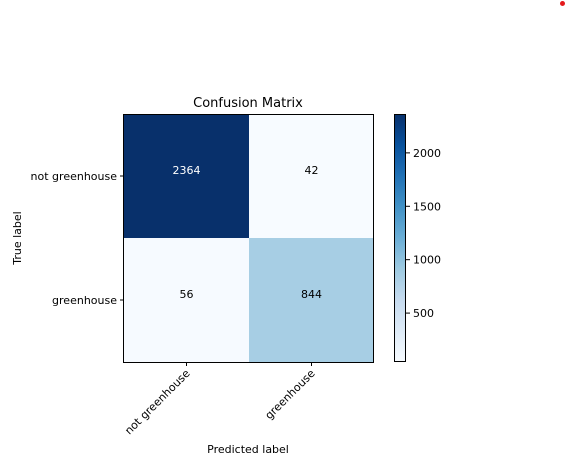  I want to click on x-tick-label: not greenhouse, so click(157, 402).